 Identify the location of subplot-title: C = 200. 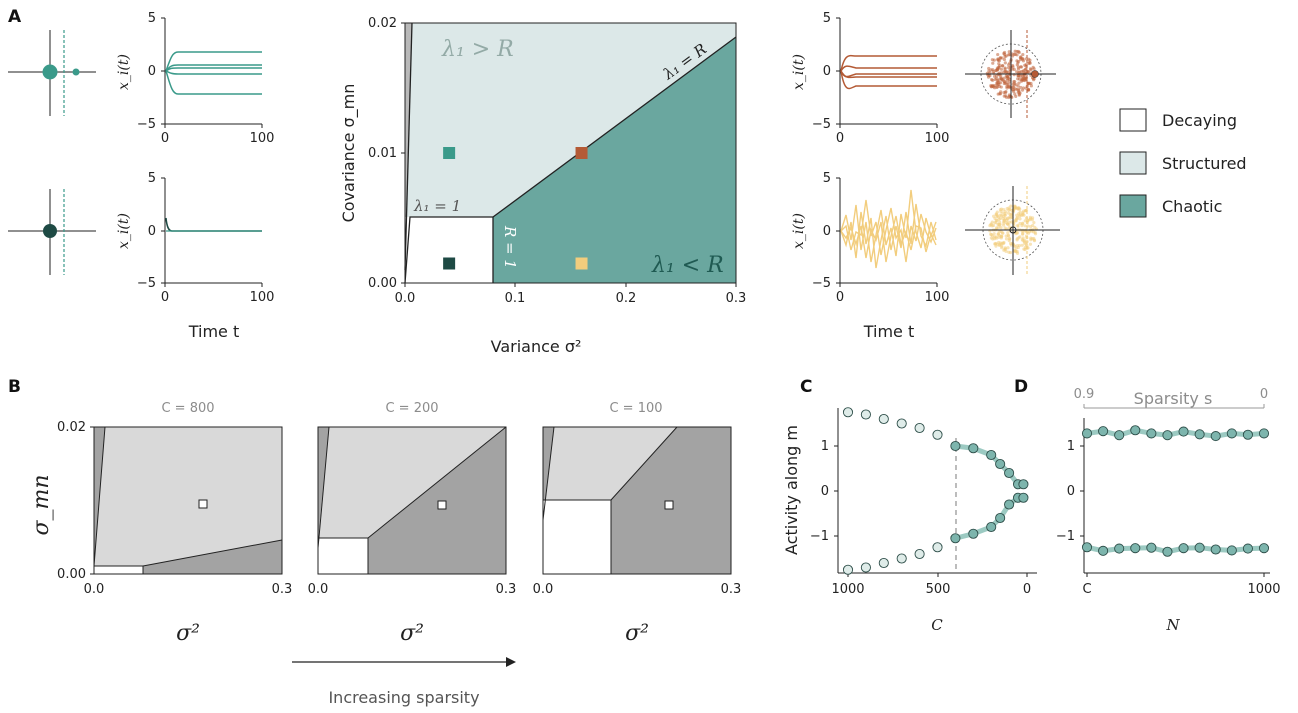
(411, 408).